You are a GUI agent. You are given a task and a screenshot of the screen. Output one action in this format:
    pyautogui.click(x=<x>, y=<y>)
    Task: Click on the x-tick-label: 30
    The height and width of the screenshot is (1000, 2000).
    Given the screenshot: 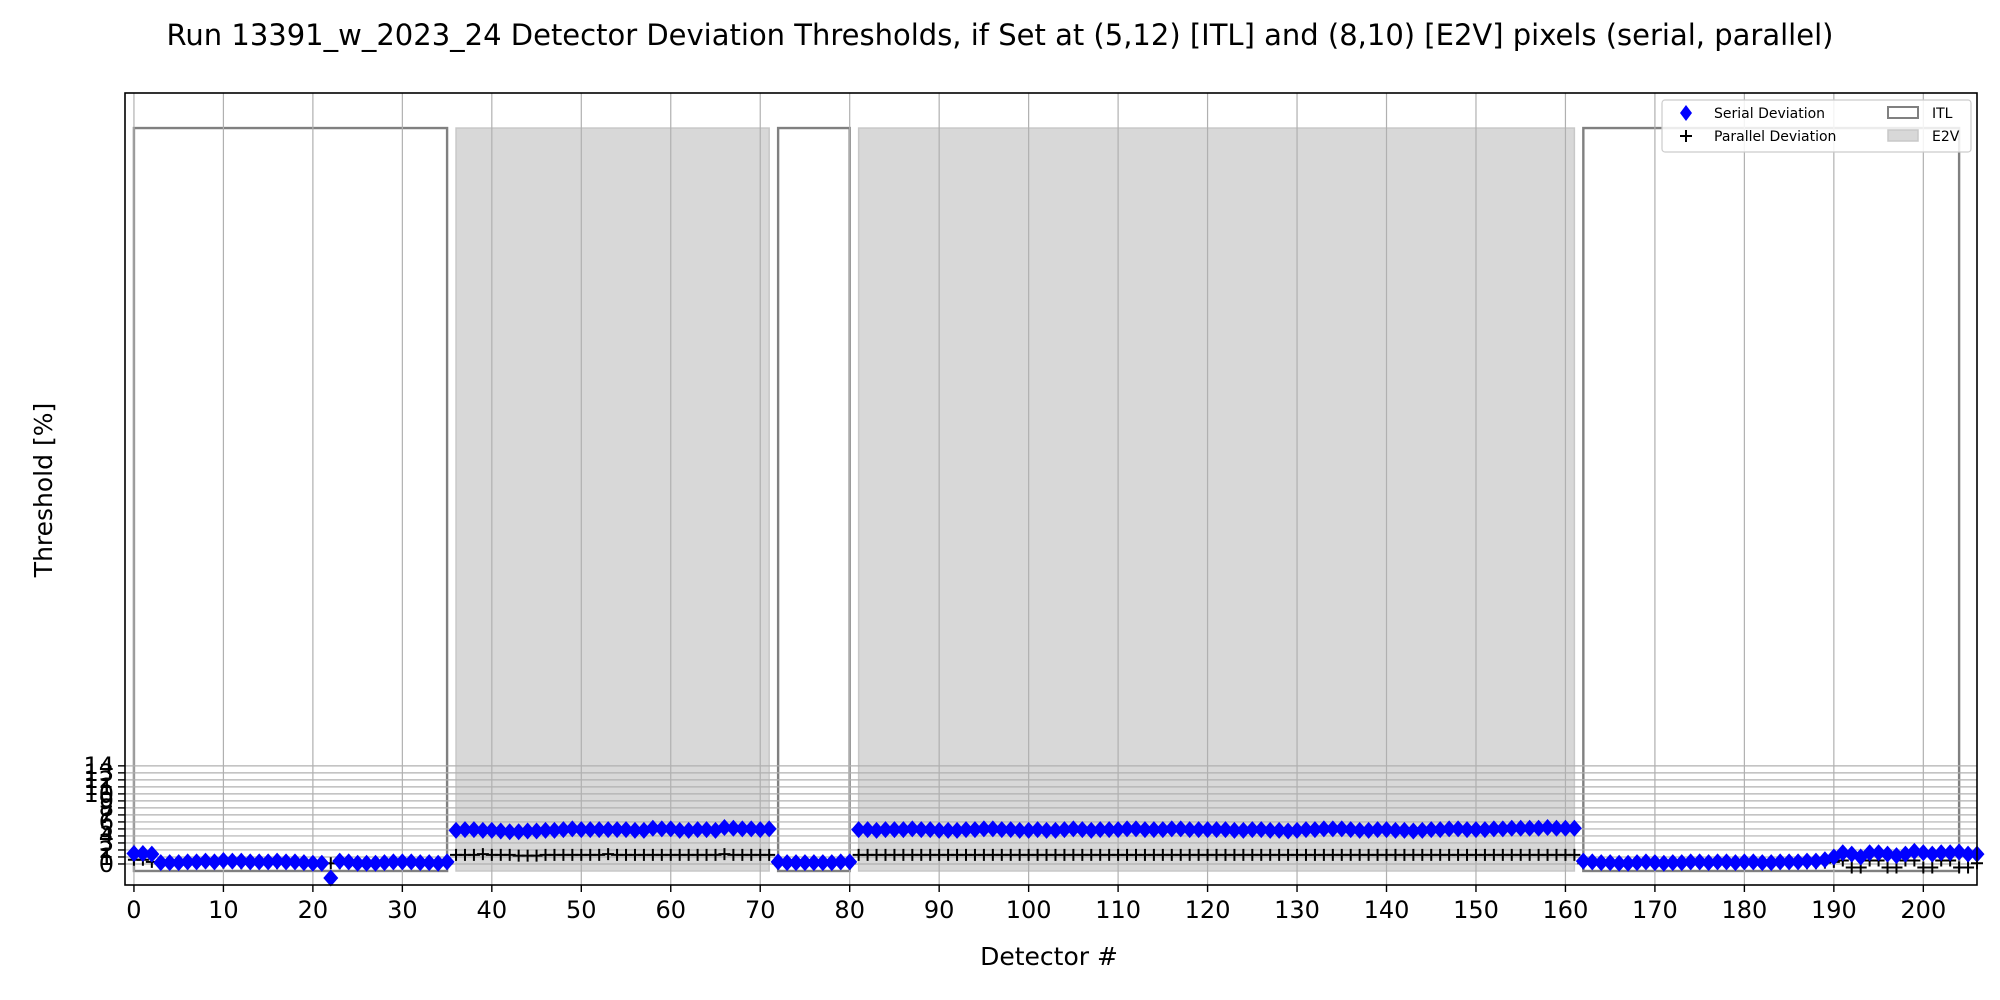 What is the action you would take?
    pyautogui.click(x=402, y=910)
    